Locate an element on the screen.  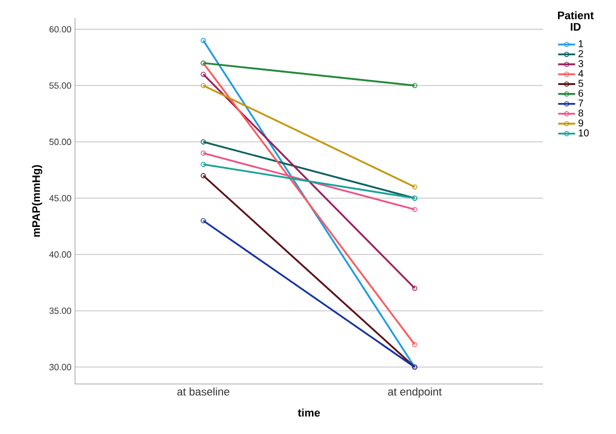
y-tick-label: 55.00 is located at coordinates (60, 85).